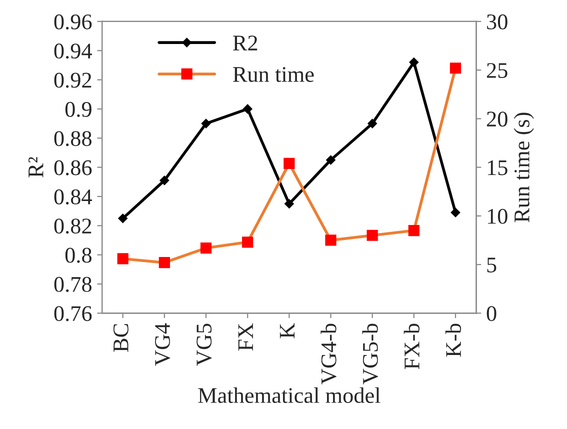 The height and width of the screenshot is (429, 567). Describe the element at coordinates (491, 314) in the screenshot. I see `y2-tick-label: 0` at that location.